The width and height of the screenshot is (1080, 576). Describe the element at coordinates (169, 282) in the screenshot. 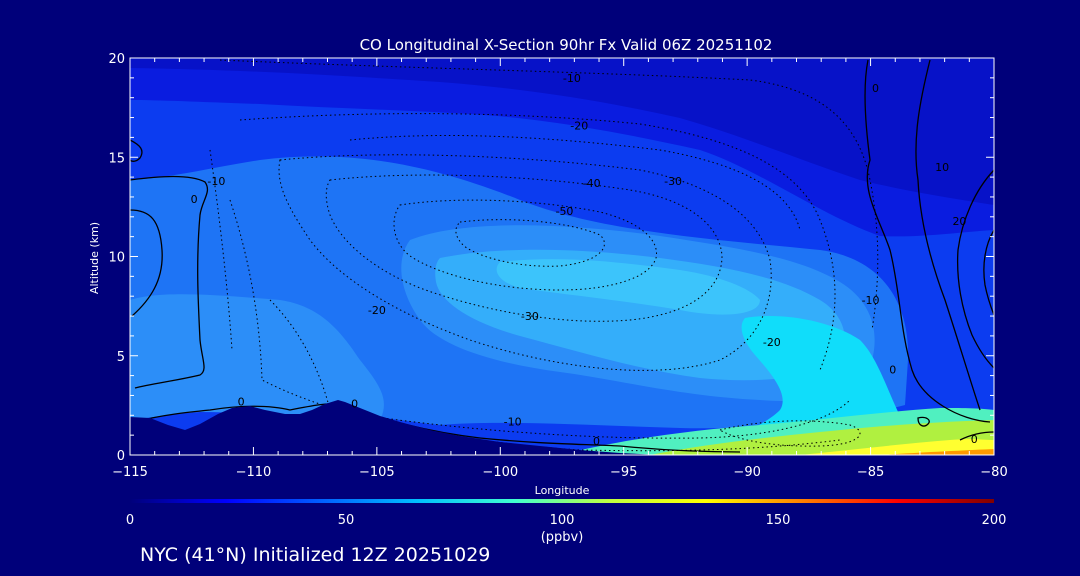

I see `contour-zero-west` at that location.